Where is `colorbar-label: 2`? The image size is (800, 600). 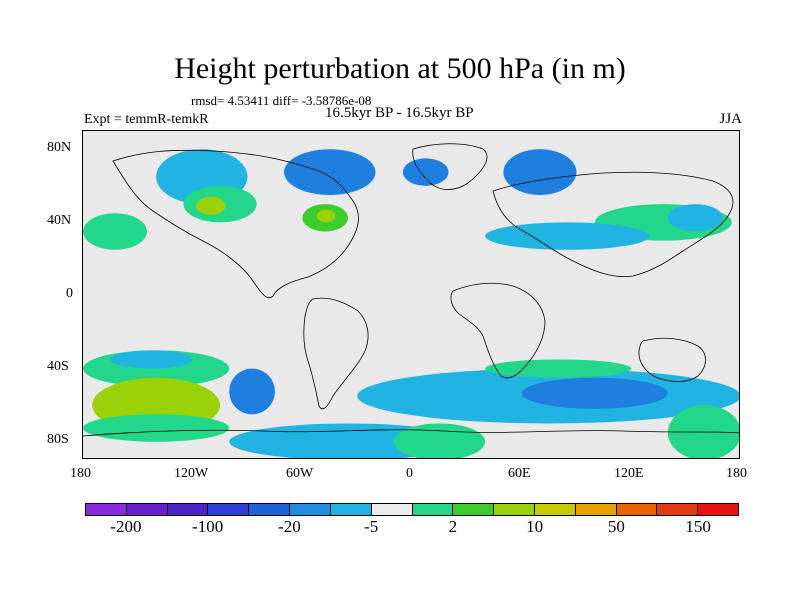 colorbar-label: 2 is located at coordinates (453, 526).